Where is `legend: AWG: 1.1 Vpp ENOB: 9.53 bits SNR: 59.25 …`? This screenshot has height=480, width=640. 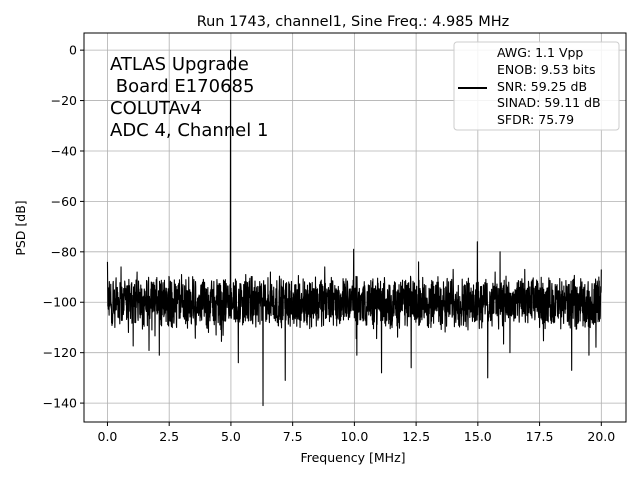
legend: AWG: 1.1 Vpp ENOB: 9.53 bits SNR: 59.25 … is located at coordinates (536, 86).